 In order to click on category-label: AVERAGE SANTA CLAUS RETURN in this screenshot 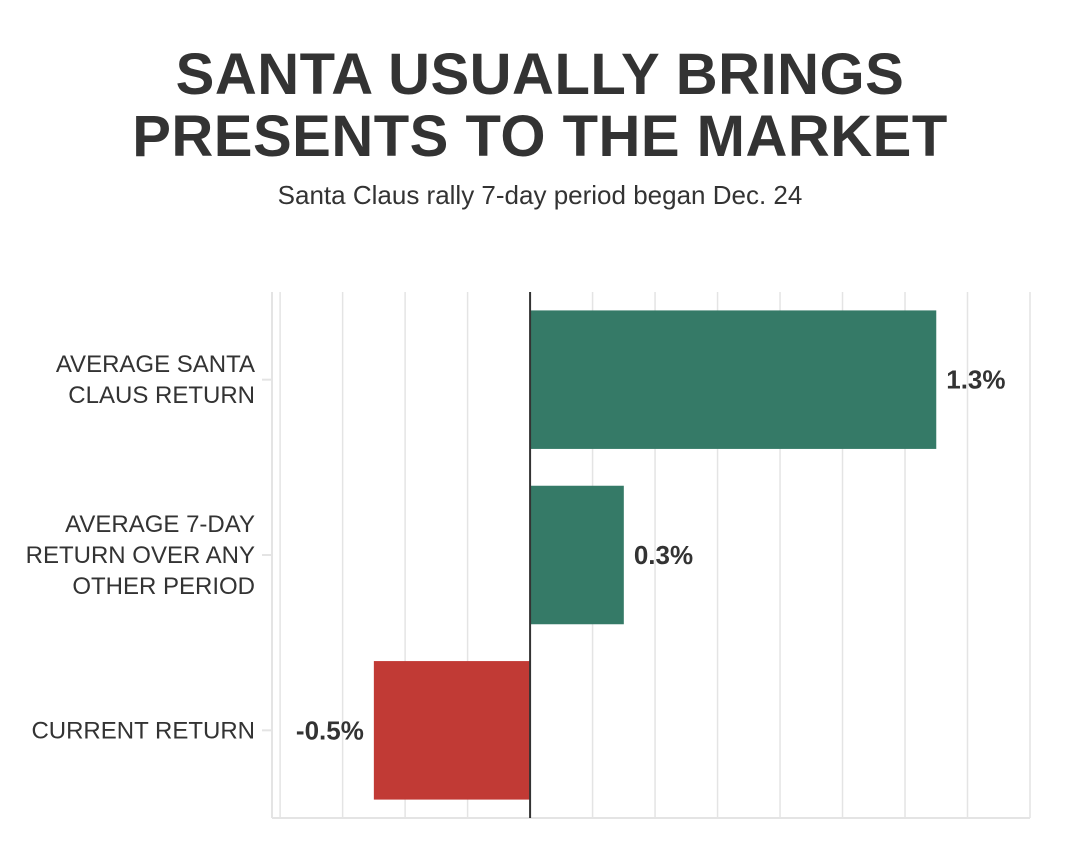, I will do `click(155, 380)`.